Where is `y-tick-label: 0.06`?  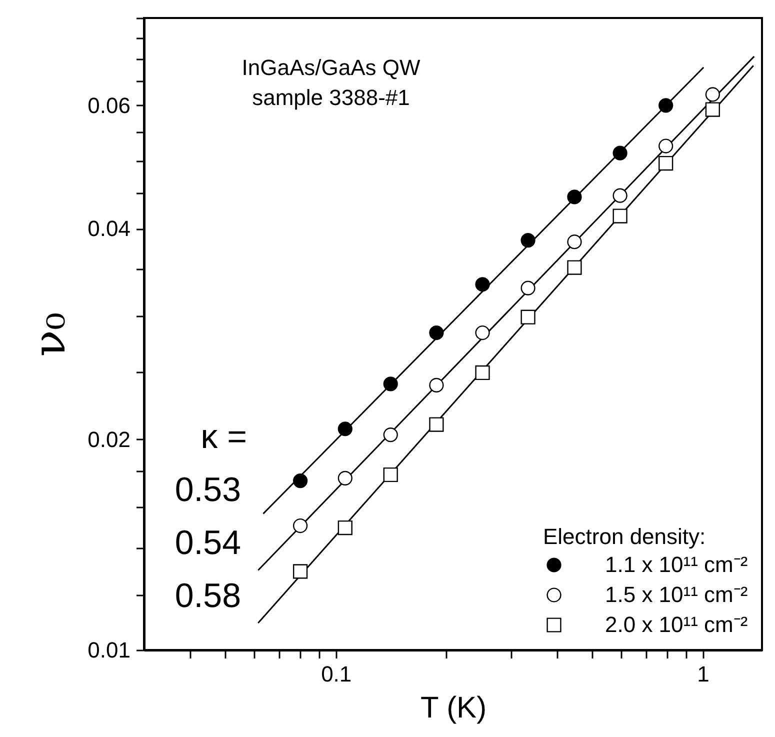 y-tick-label: 0.06 is located at coordinates (109, 105).